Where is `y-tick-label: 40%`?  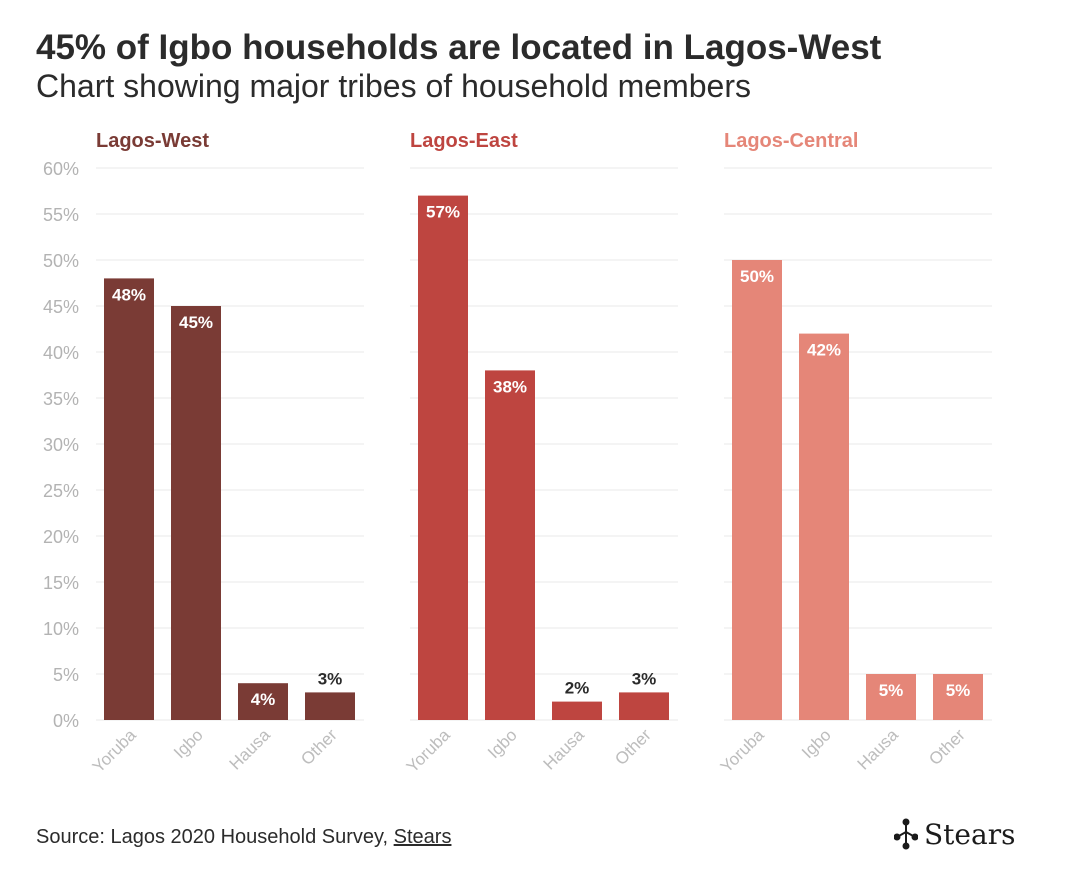
y-tick-label: 40% is located at coordinates (61, 353).